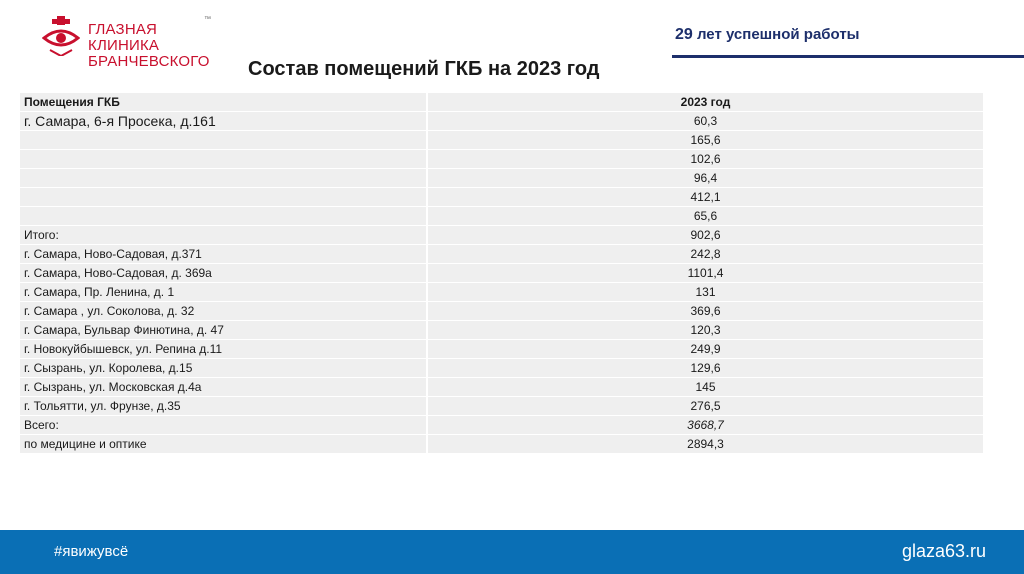 This screenshot has height=574, width=1024. Describe the element at coordinates (706, 349) in the screenshot. I see `area-value: 249,9` at that location.